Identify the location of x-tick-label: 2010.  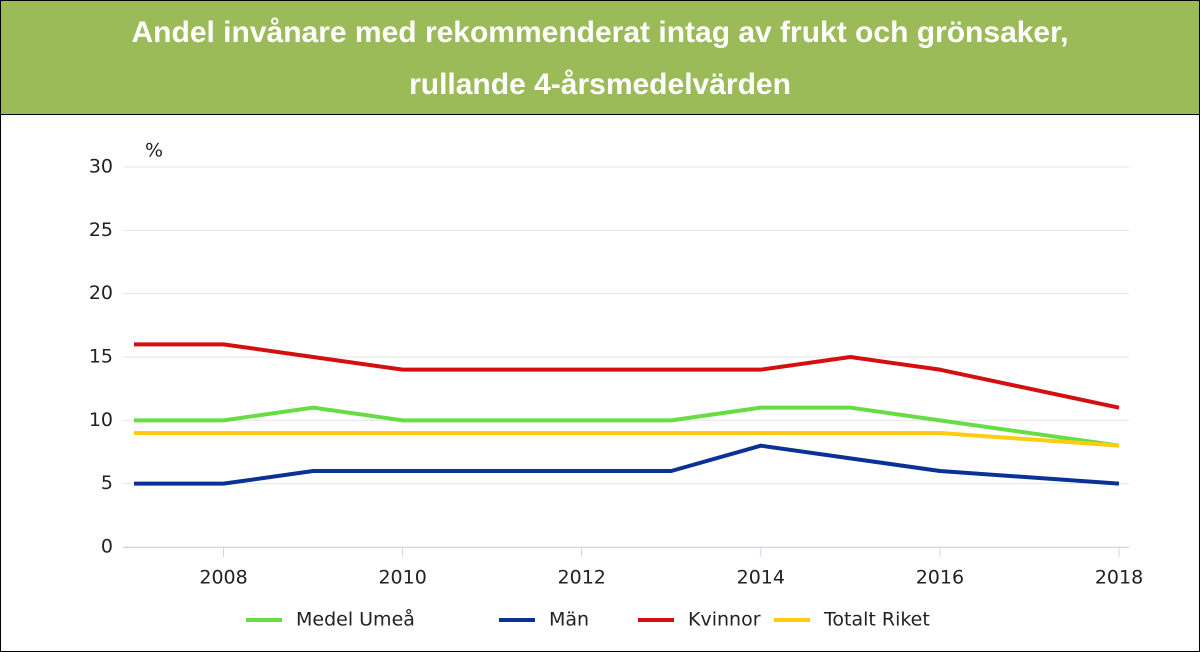
(402, 578).